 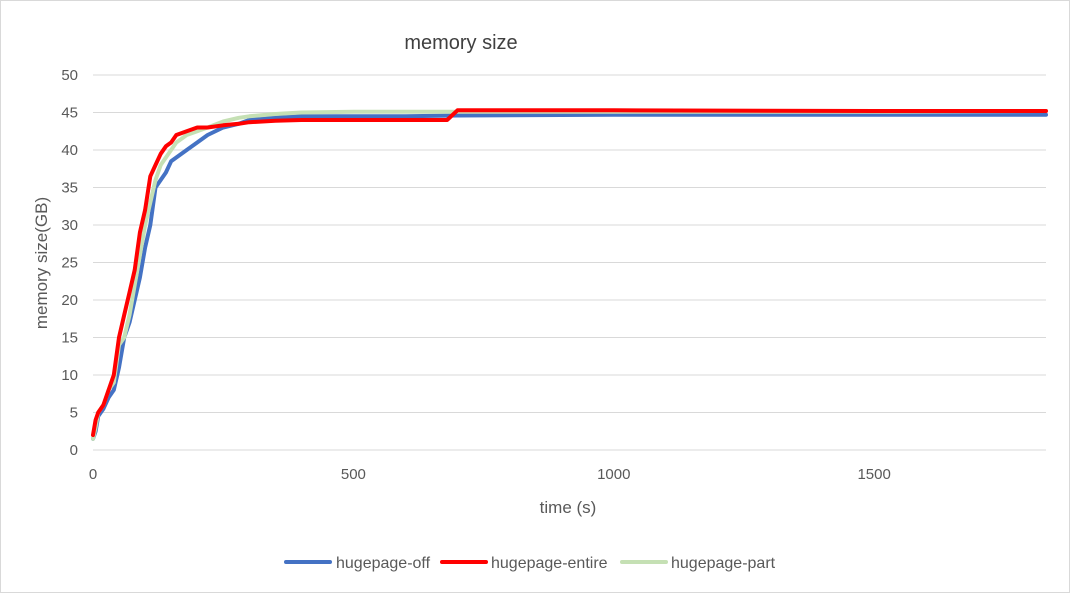 I want to click on y-tick-label: 20, so click(x=69, y=300).